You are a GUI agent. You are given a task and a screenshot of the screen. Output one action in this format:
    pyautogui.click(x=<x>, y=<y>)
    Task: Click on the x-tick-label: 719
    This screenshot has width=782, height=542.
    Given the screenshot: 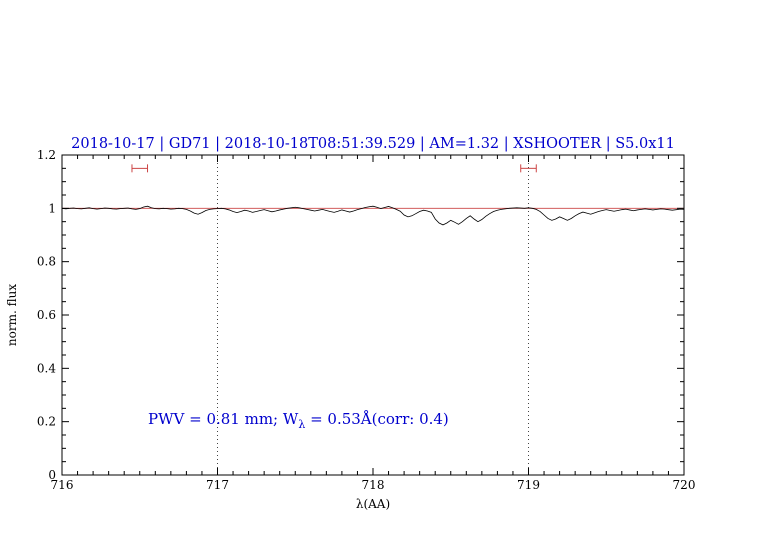 What is the action you would take?
    pyautogui.click(x=528, y=485)
    